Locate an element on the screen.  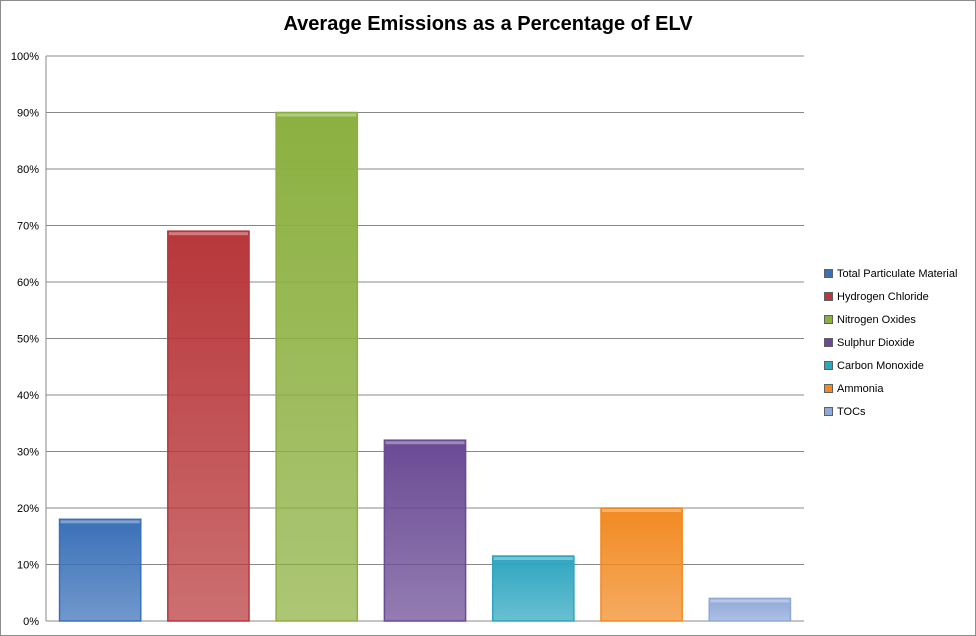
legend-item: Nitrogen Oxides is located at coordinates (899, 319).